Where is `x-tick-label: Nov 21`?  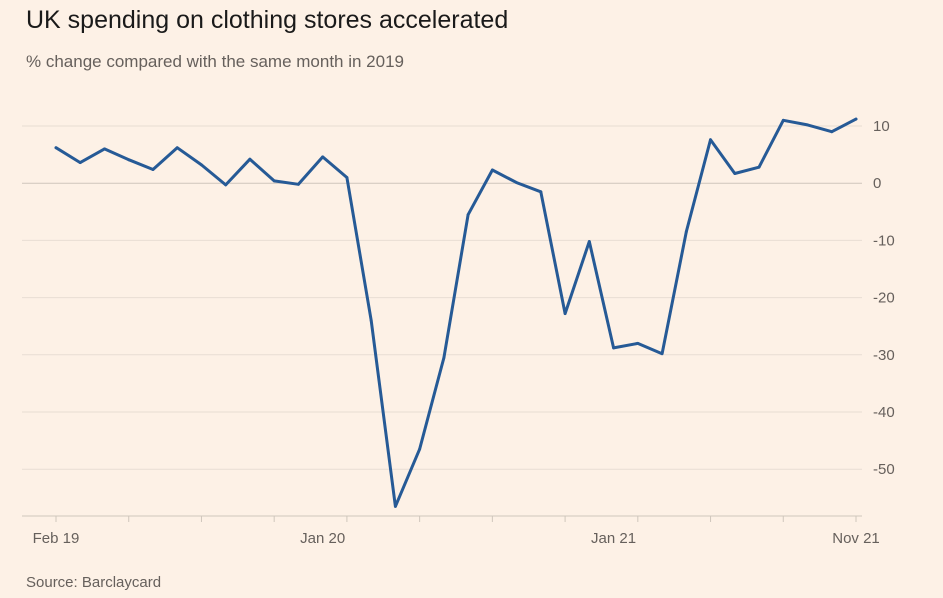 x-tick-label: Nov 21 is located at coordinates (856, 538).